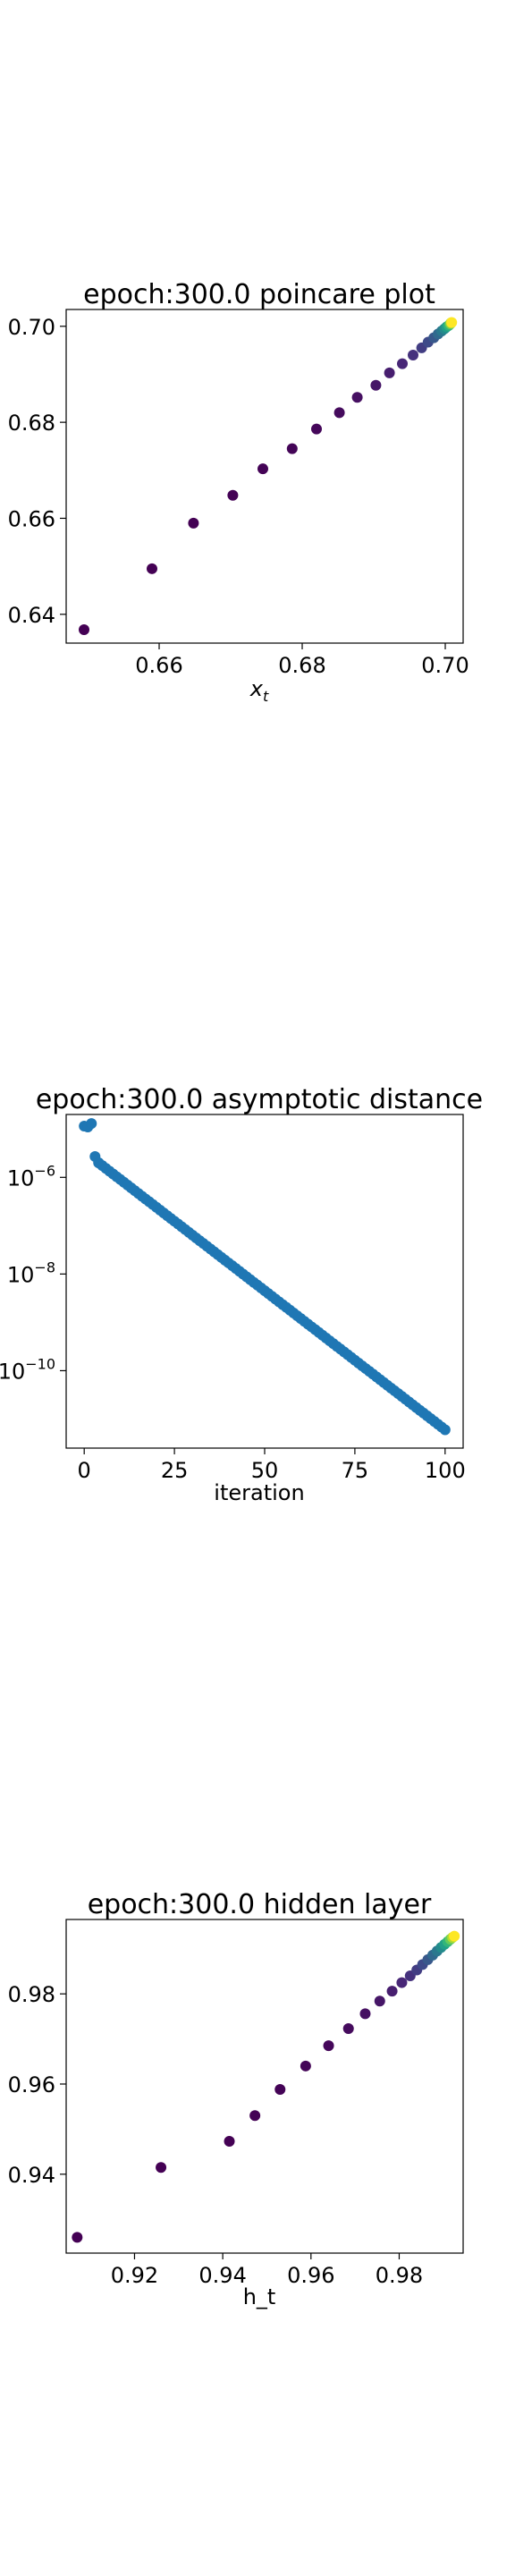 The height and width of the screenshot is (2576, 515). I want to click on y-tick-label: 10⁻¹⁰, so click(27, 1369).